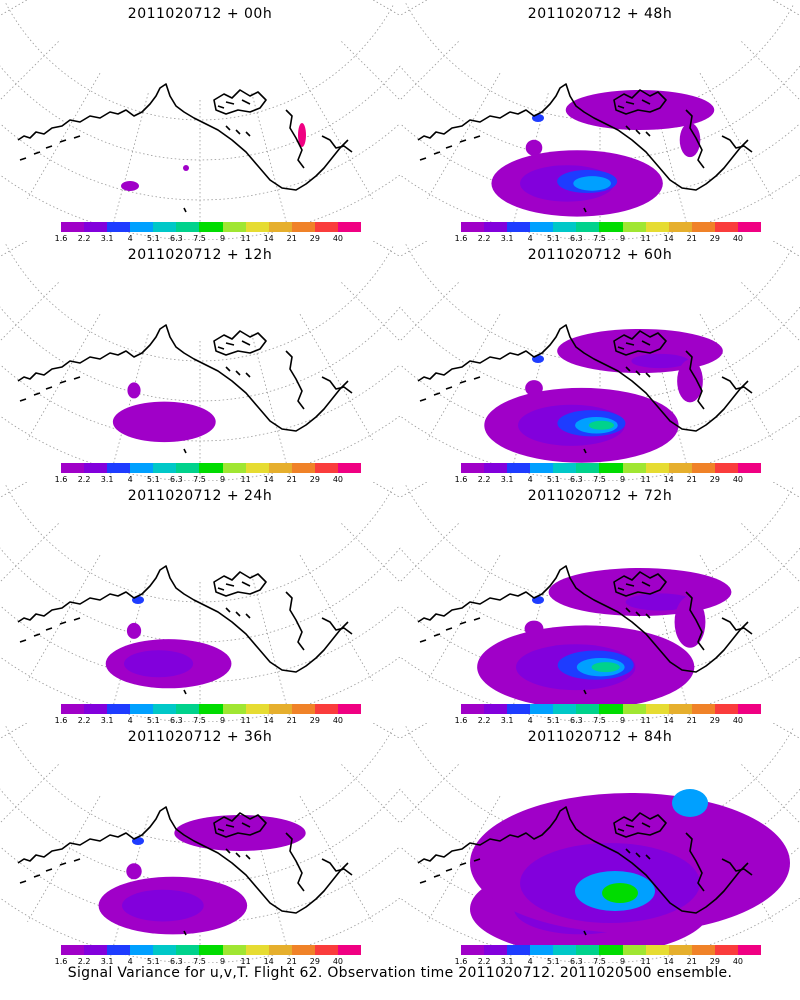 The width and height of the screenshot is (800, 1000). I want to click on panel-title: 2011020712 + 48h, so click(600, 14).